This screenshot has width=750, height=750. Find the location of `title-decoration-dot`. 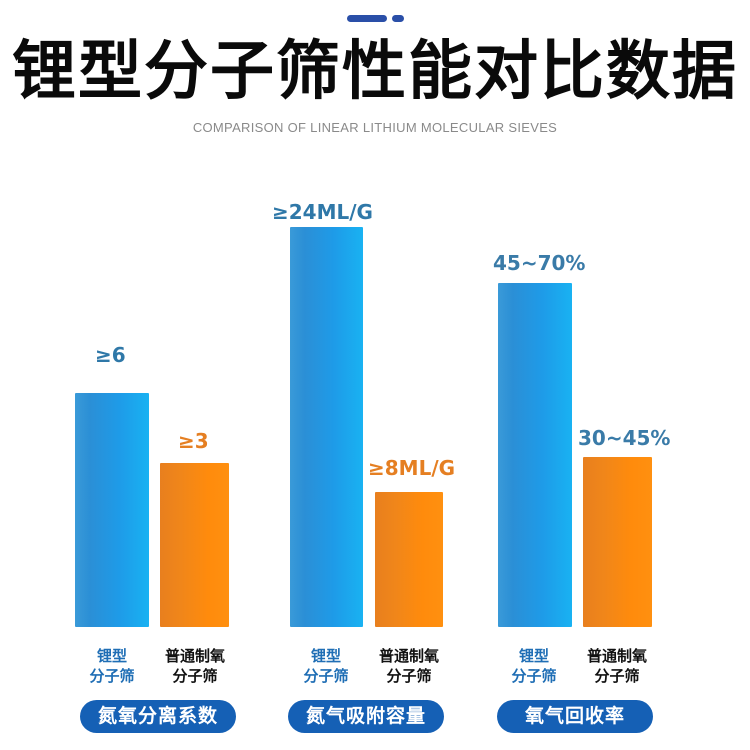

title-decoration-dot is located at coordinates (398, 18).